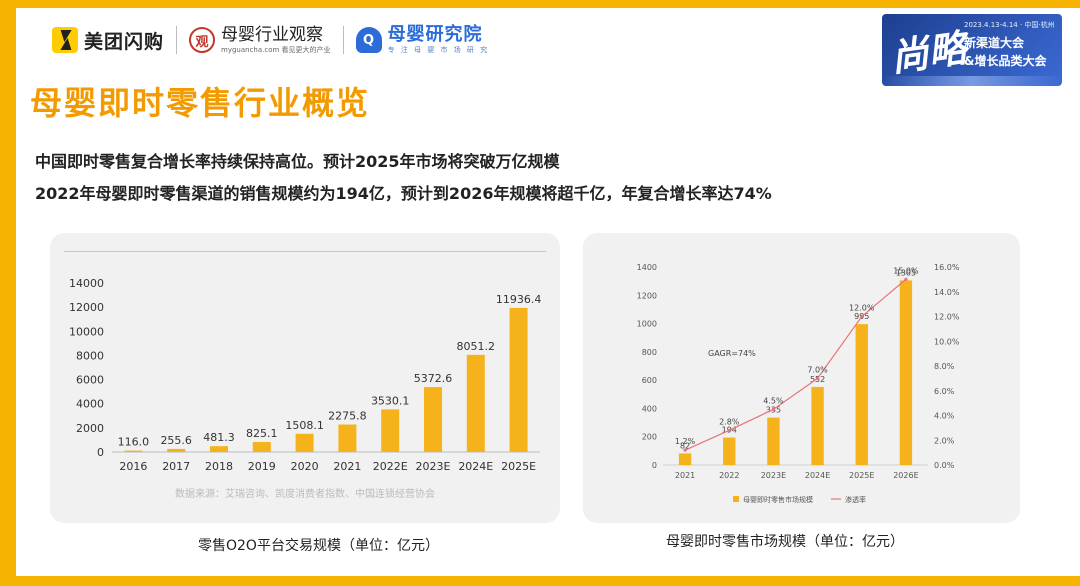 Image resolution: width=1080 pixels, height=586 pixels. Describe the element at coordinates (647, 324) in the screenshot. I see `y-left-tick-label: 1000` at that location.